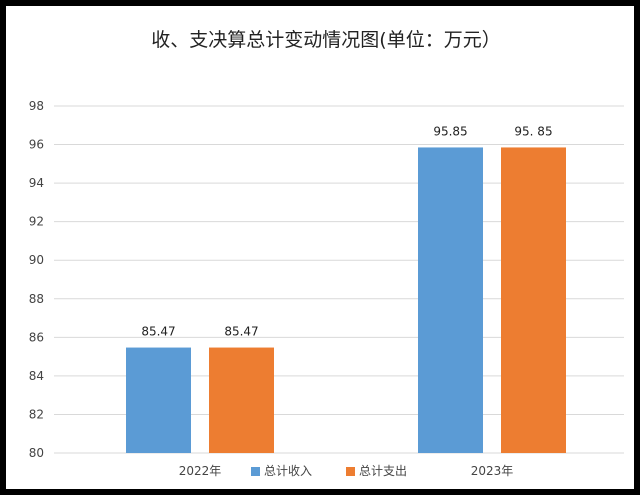  What do you see at coordinates (492, 471) in the screenshot?
I see `category-label-2023: 2023年` at bounding box center [492, 471].